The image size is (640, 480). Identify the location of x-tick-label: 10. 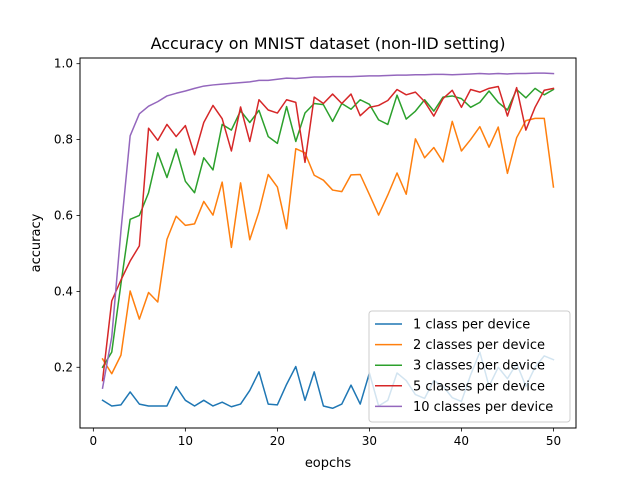
(185, 441).